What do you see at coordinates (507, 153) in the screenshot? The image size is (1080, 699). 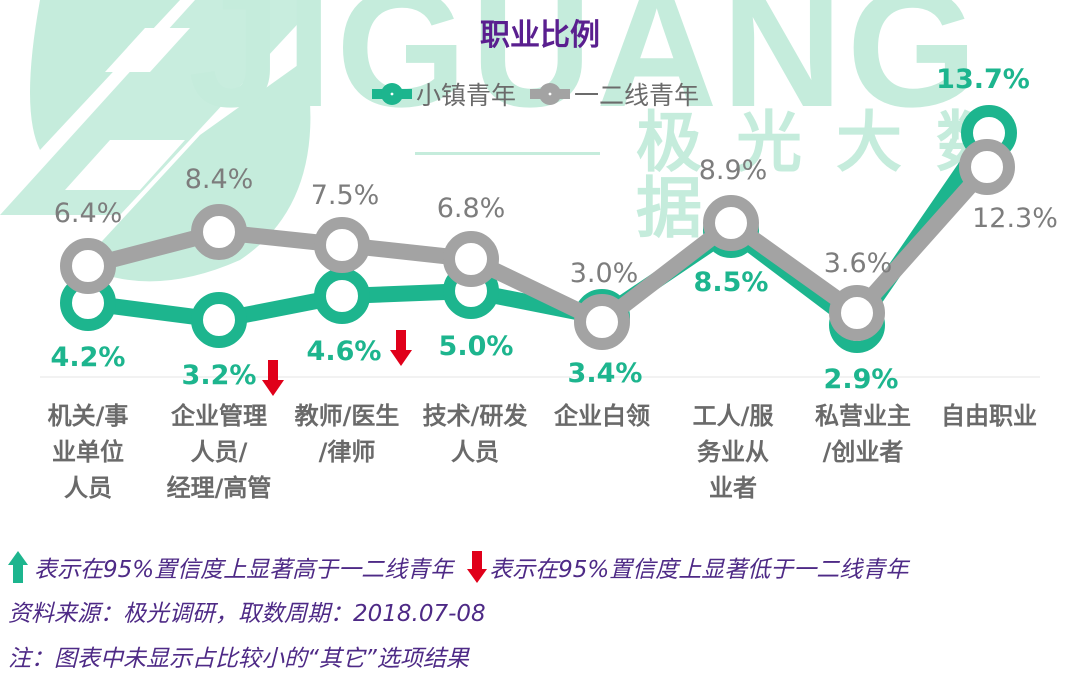 I see `watermark-divider` at bounding box center [507, 153].